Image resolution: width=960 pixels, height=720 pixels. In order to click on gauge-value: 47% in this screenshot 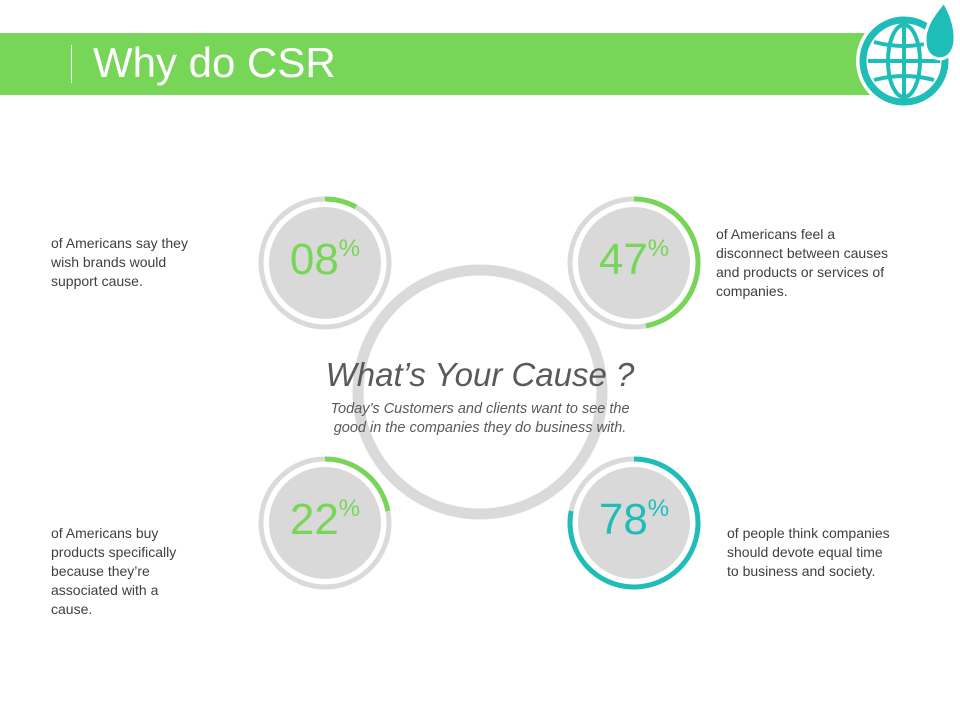, I will do `click(634, 260)`.